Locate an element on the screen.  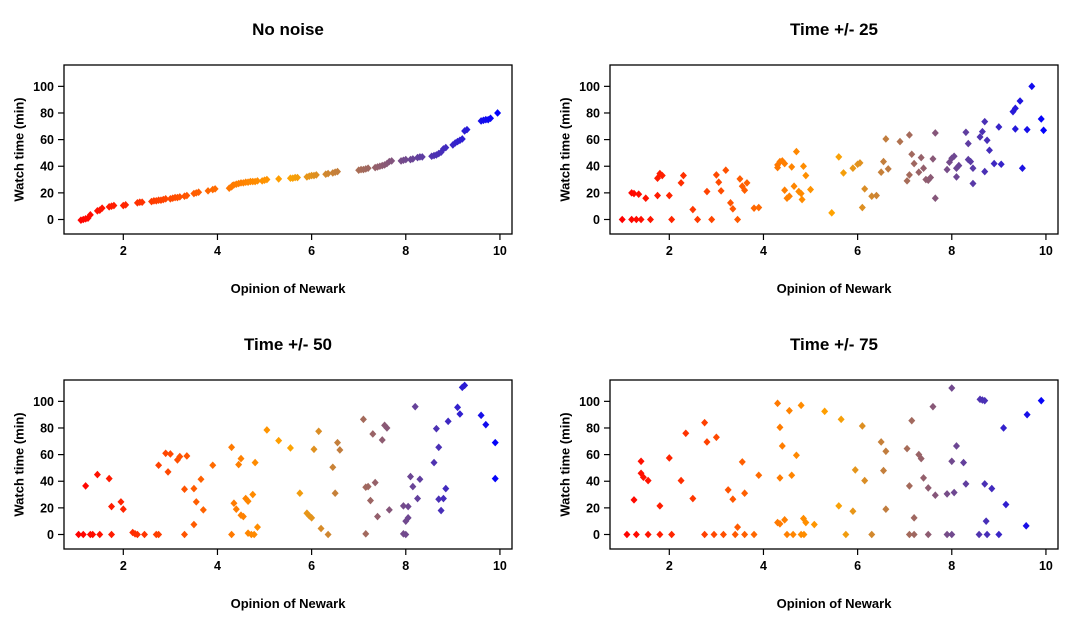
y-tick-label: 40 is located at coordinates (47, 167).